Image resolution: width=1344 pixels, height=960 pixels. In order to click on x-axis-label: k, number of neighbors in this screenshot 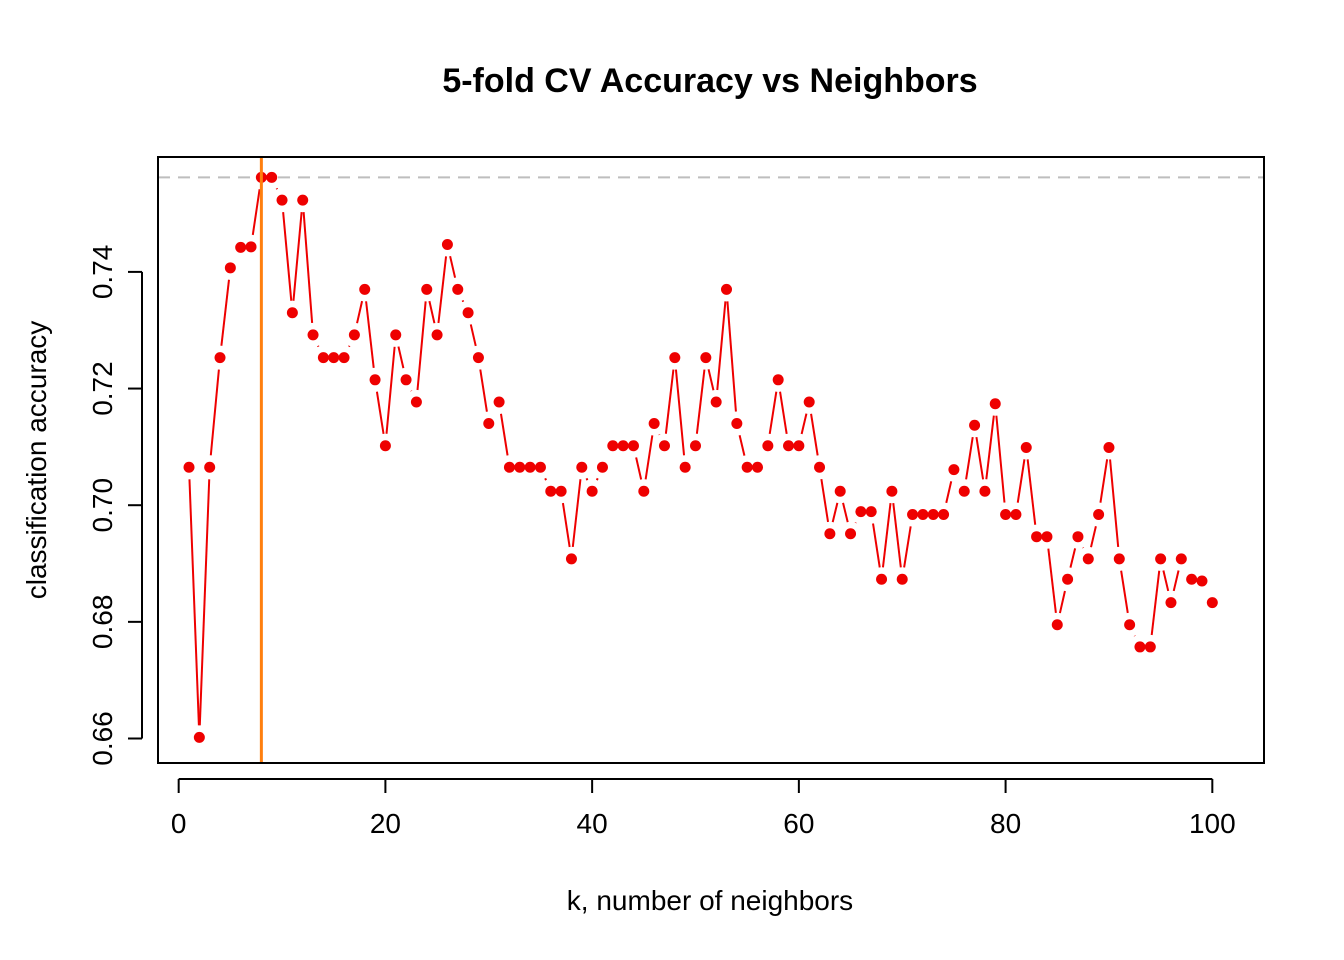, I will do `click(710, 900)`.